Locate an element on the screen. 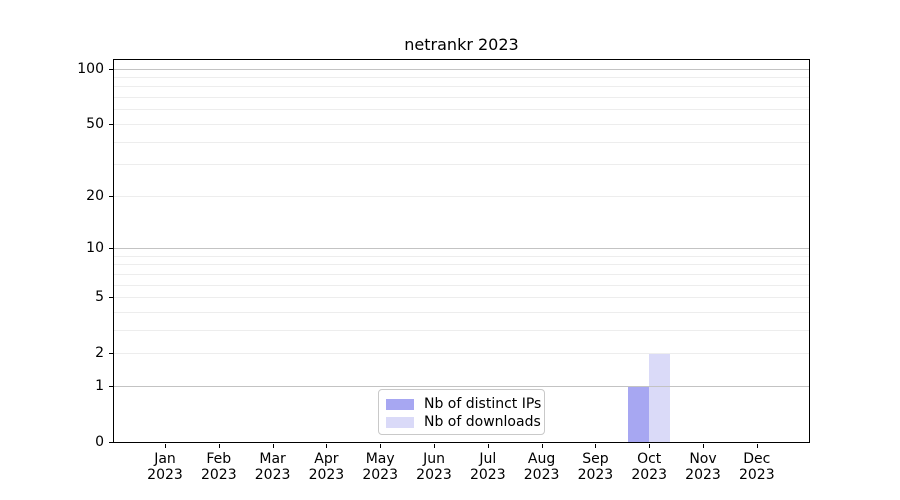 The image size is (900, 500). x-tick-label-line: May is located at coordinates (380, 459).